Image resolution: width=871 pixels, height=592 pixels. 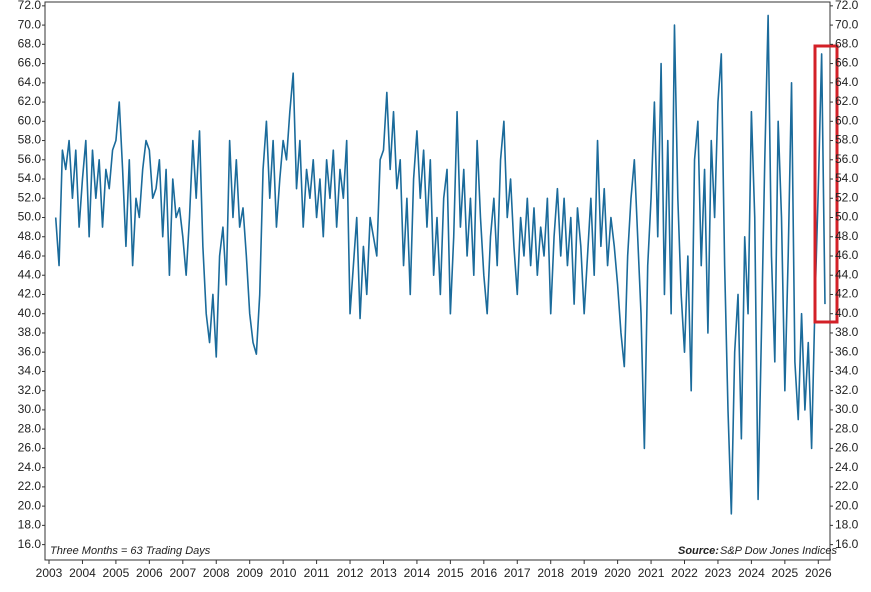 What do you see at coordinates (751, 573) in the screenshot?
I see `x-tick-label: 2024` at bounding box center [751, 573].